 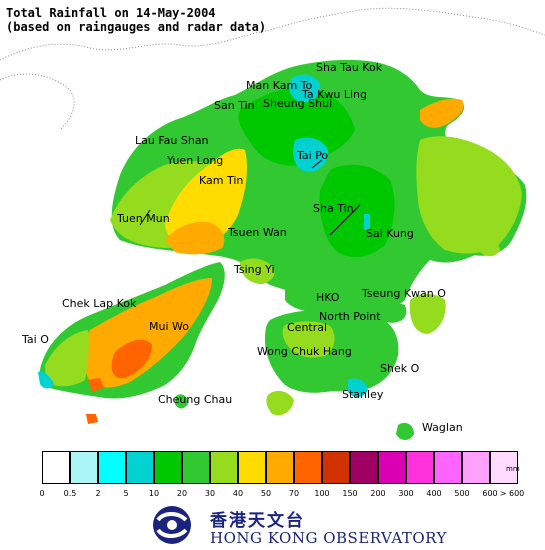 What do you see at coordinates (67, 358) in the screenshot?
I see `rain-zone-40-lantau` at bounding box center [67, 358].